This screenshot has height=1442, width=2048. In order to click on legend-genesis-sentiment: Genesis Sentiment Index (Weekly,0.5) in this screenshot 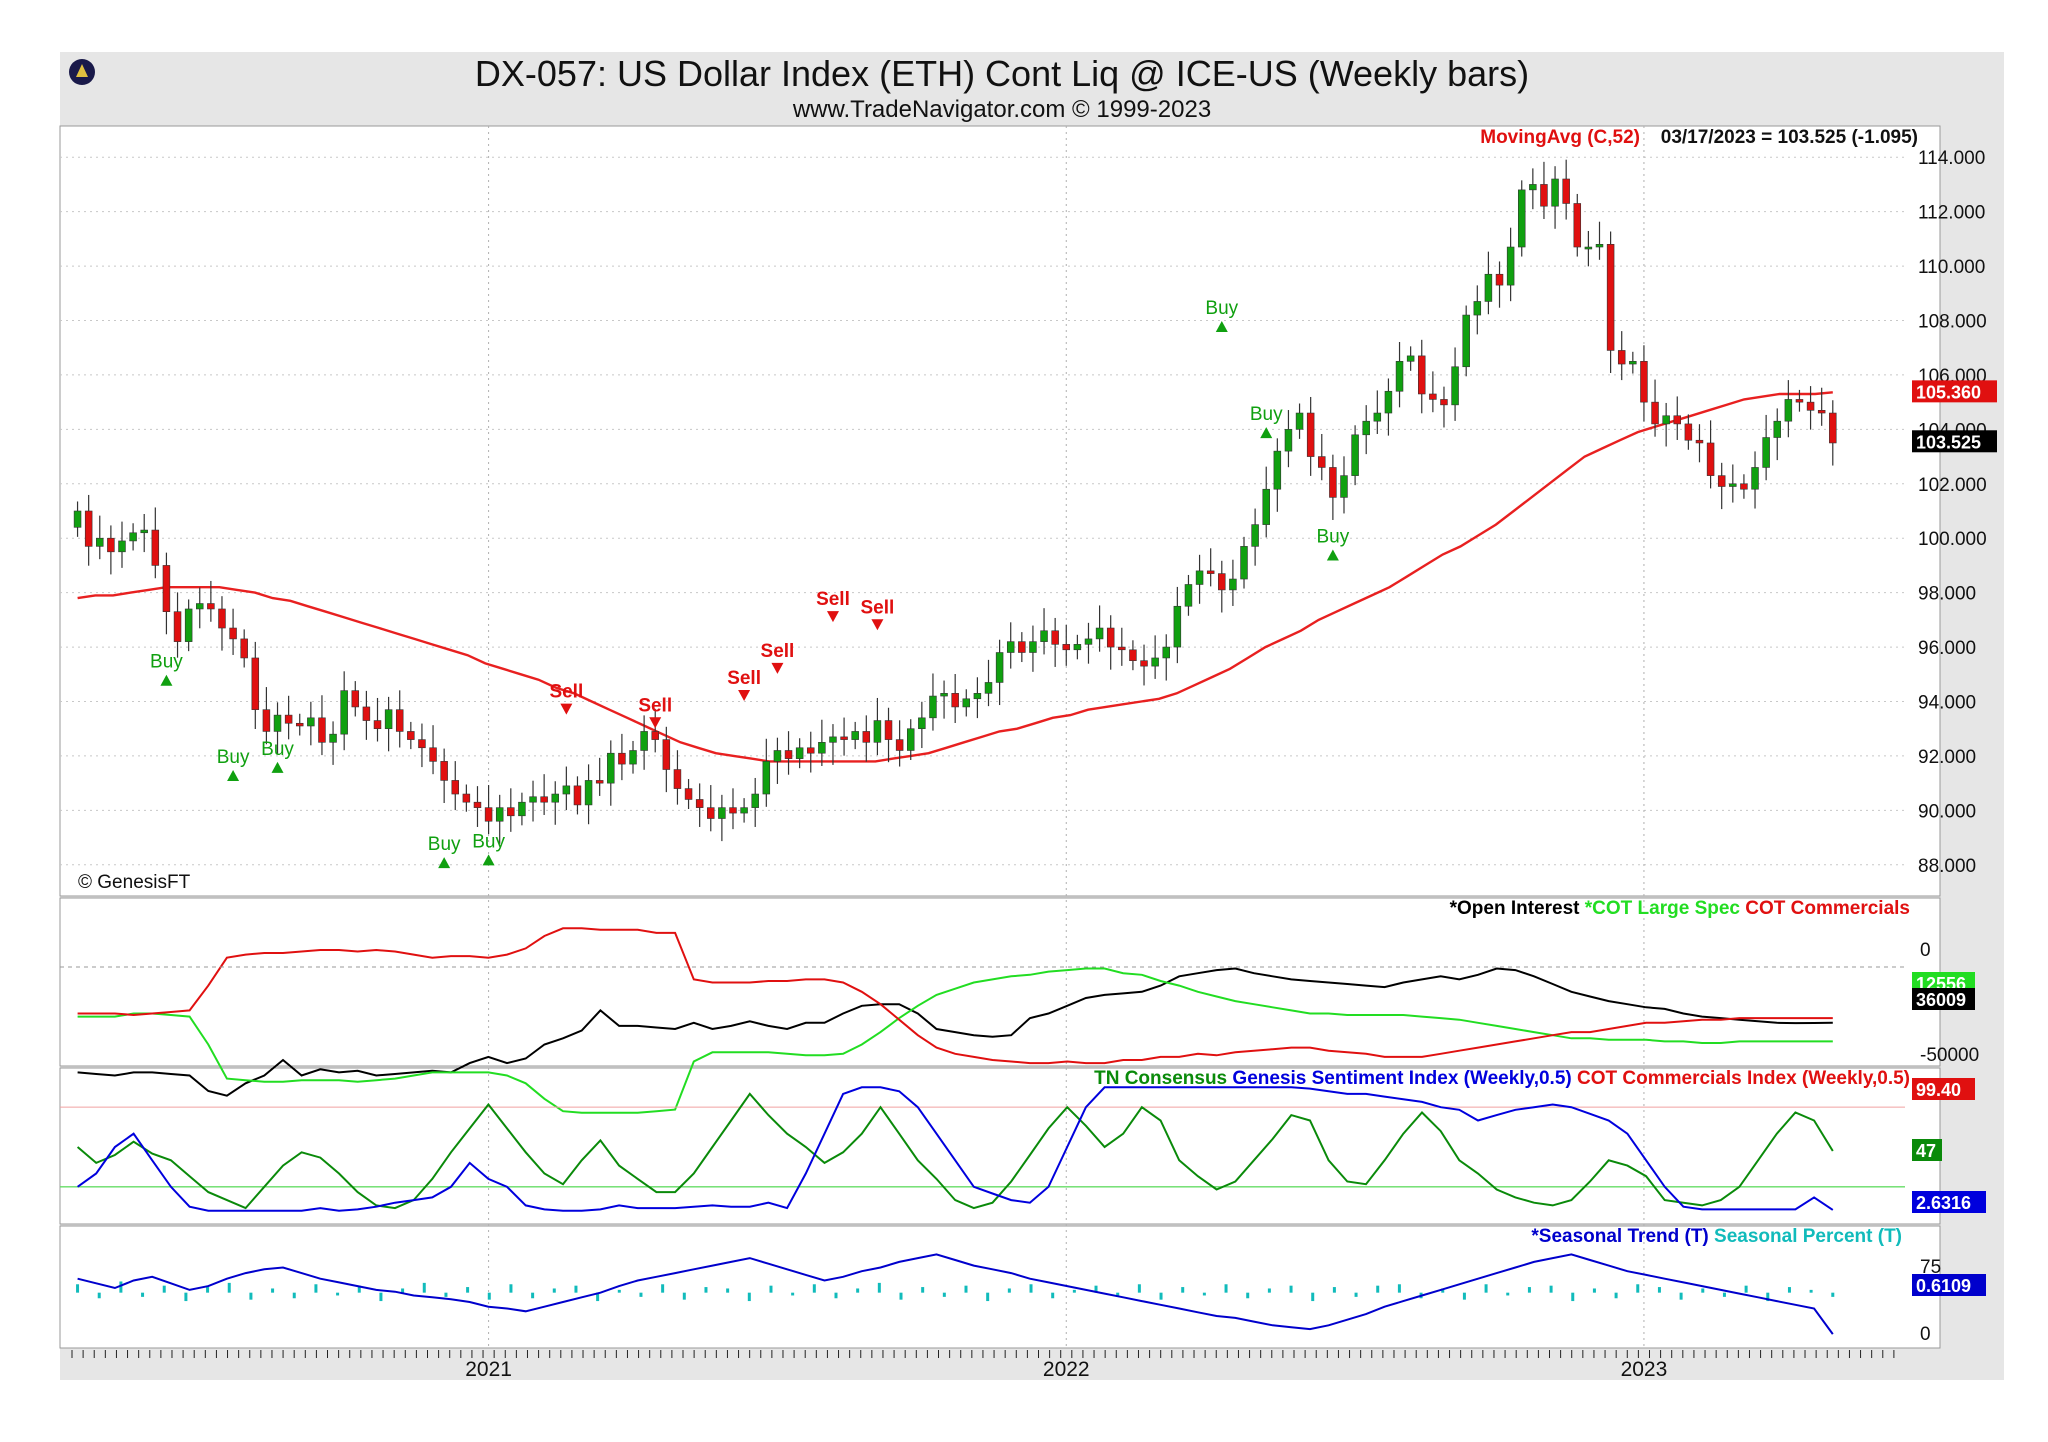, I will do `click(1401, 1078)`.